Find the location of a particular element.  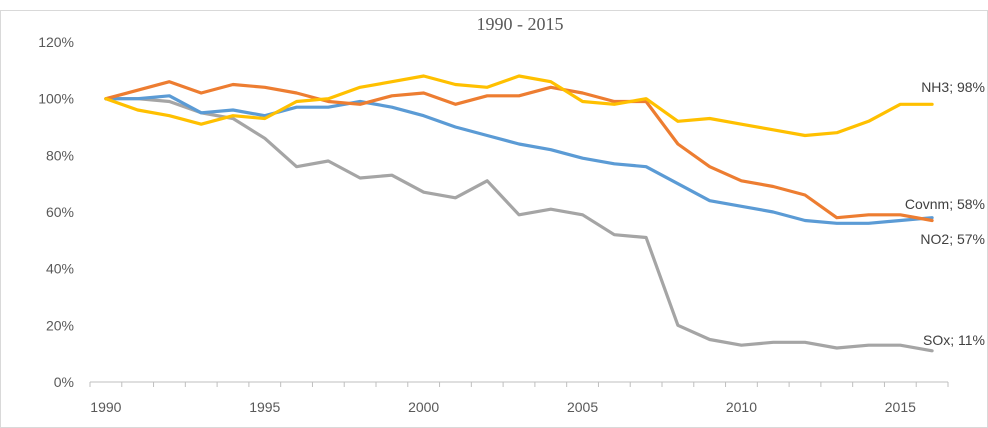

y-axis-labels: 0% 20% 40% 60% 80% 100% 120% is located at coordinates (56, 212).